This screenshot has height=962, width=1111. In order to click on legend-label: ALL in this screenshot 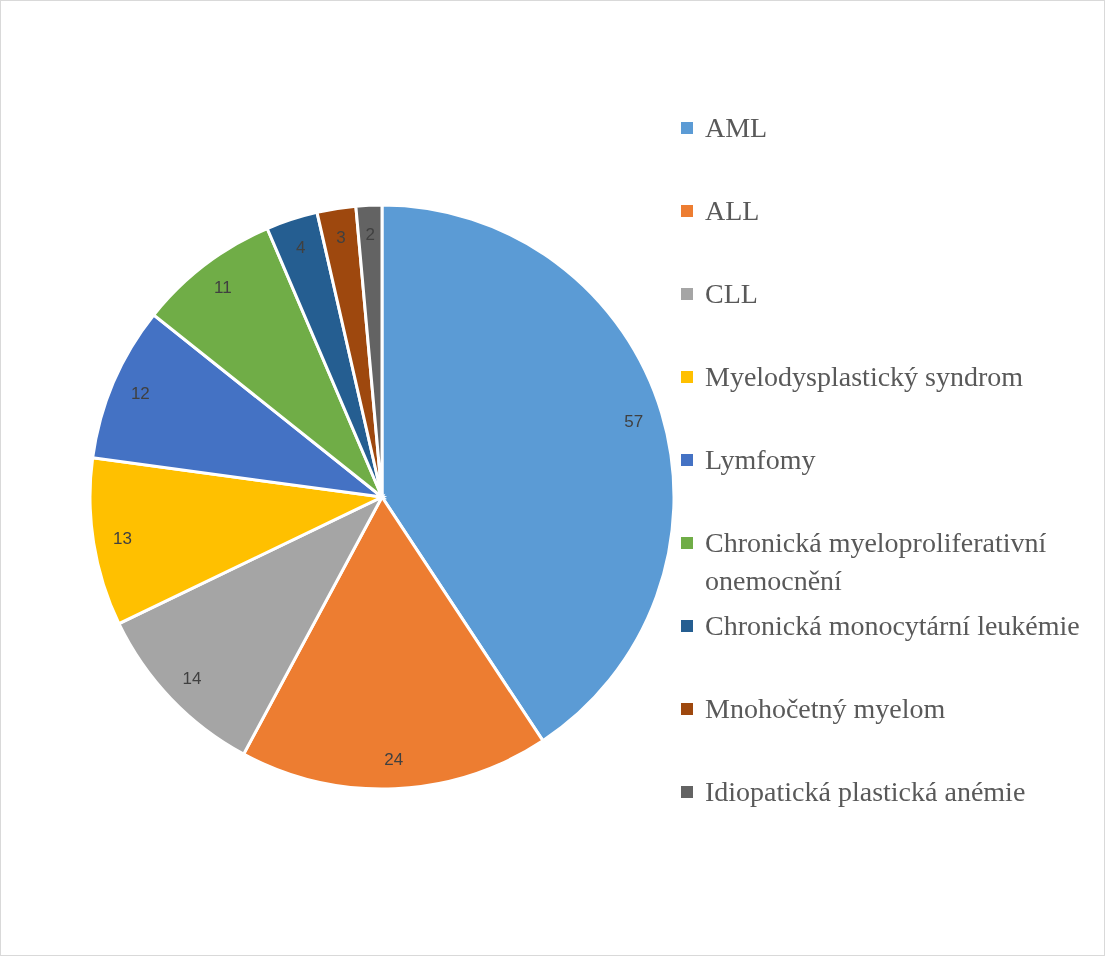, I will do `click(733, 211)`.